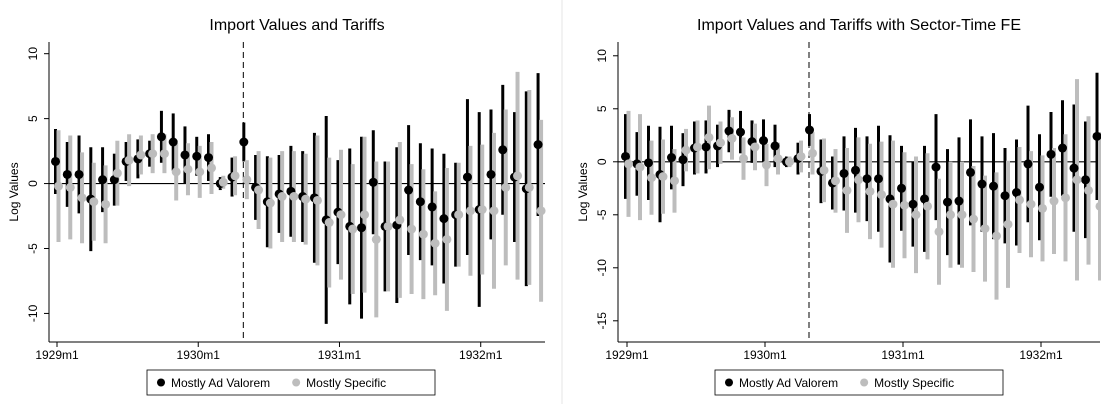  Describe the element at coordinates (602, 161) in the screenshot. I see `y-tick-label: 0` at that location.